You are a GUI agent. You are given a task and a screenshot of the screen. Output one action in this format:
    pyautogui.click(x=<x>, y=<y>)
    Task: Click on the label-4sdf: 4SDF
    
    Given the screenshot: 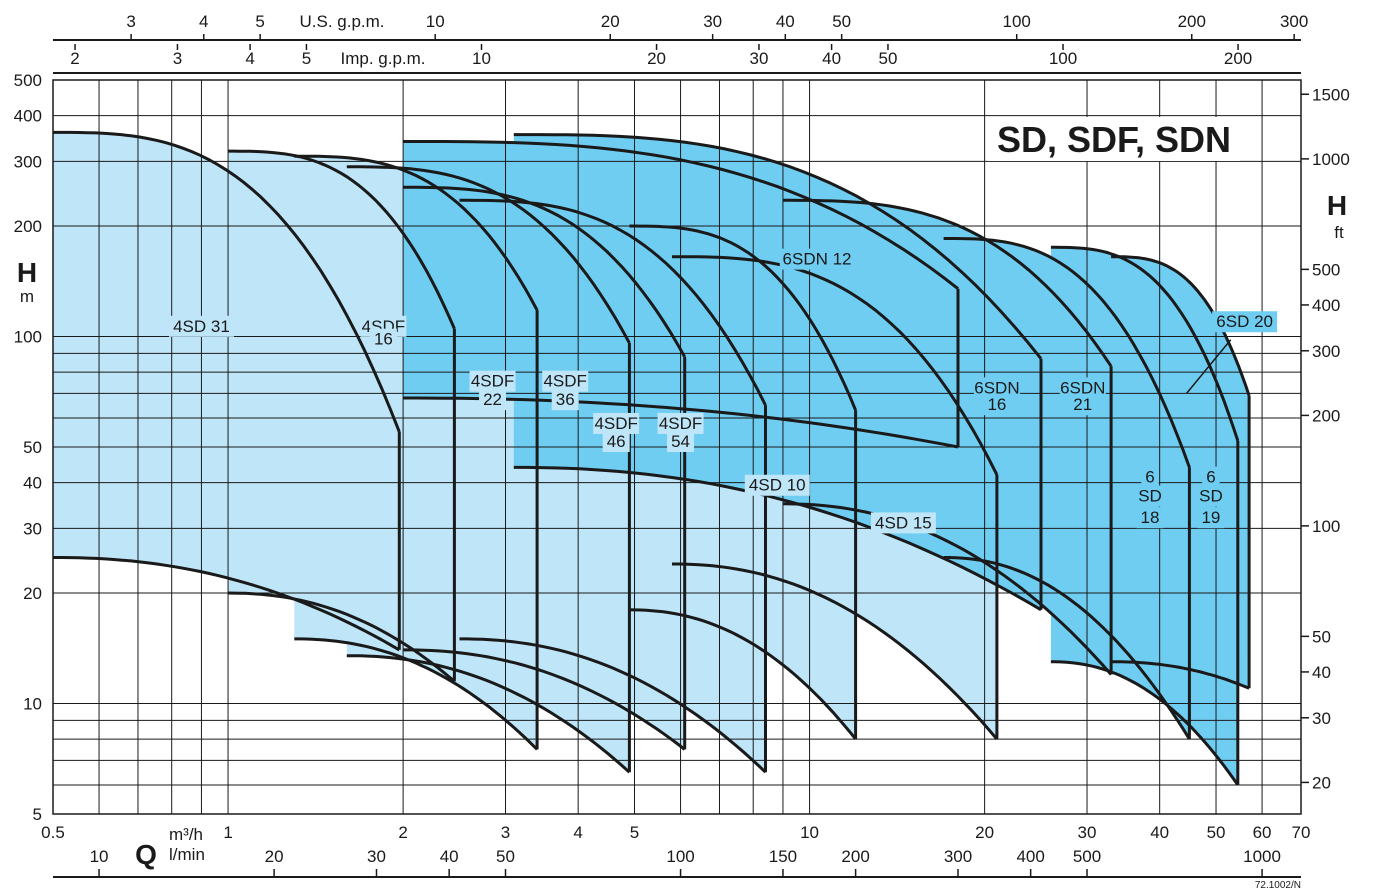 What is the action you would take?
    pyautogui.click(x=492, y=381)
    